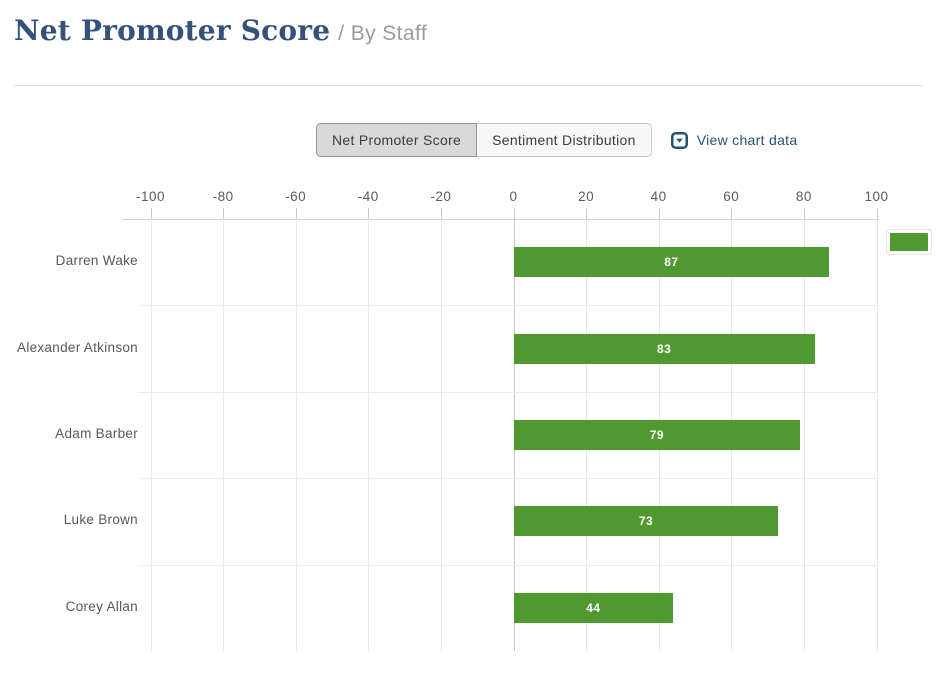  I want to click on legend-swatch, so click(909, 242).